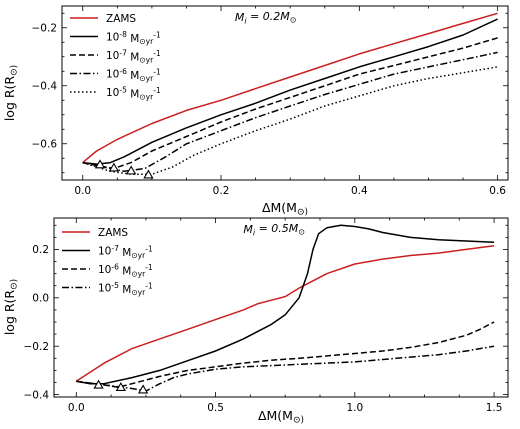 The width and height of the screenshot is (520, 429). What do you see at coordinates (133, 75) in the screenshot?
I see `legend-label-3: 10-6​ M⊙yr​-1​` at bounding box center [133, 75].